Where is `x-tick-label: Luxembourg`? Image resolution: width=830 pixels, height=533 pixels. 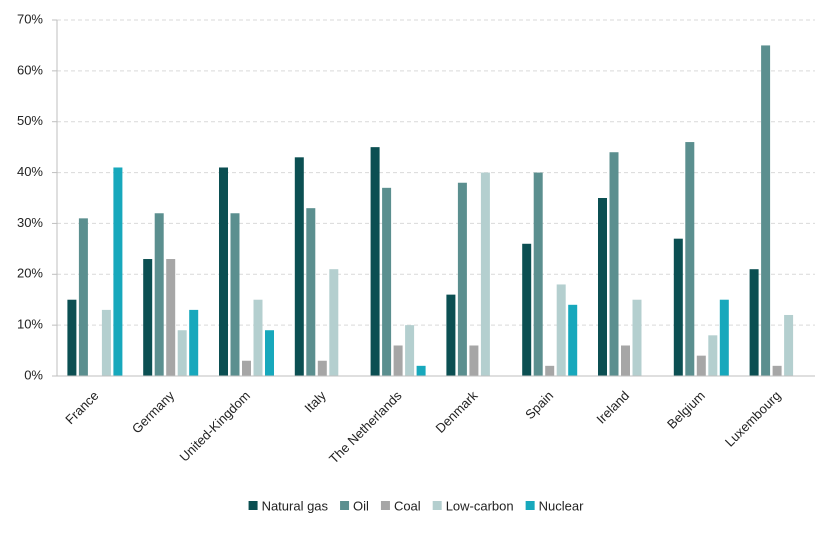
x-tick-label: Luxembourg is located at coordinates (753, 419).